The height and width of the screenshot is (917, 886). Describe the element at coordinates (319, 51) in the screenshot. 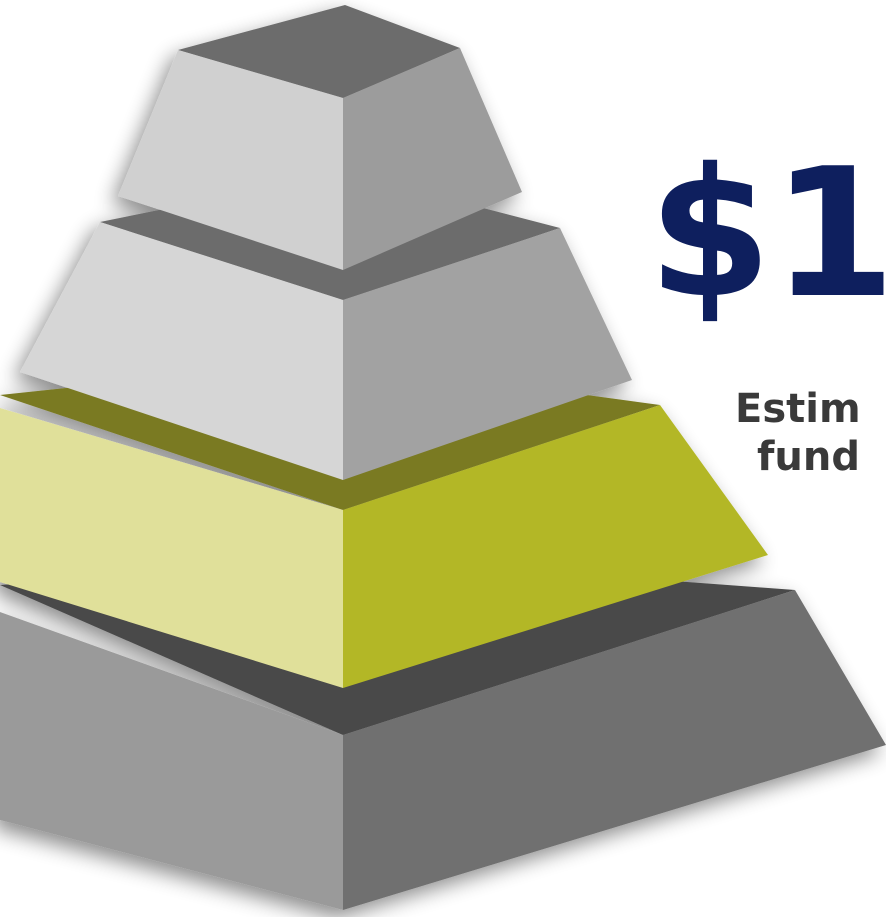

I see `layer-top-face` at that location.